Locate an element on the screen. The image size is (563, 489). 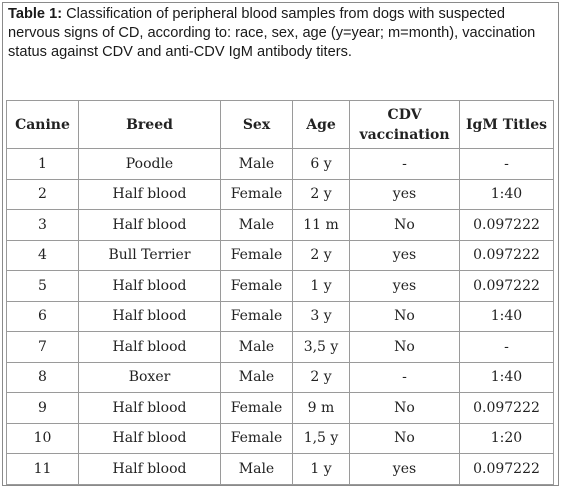
table-row: 7 Half blood Male 3,5 y No - is located at coordinates (280, 347).